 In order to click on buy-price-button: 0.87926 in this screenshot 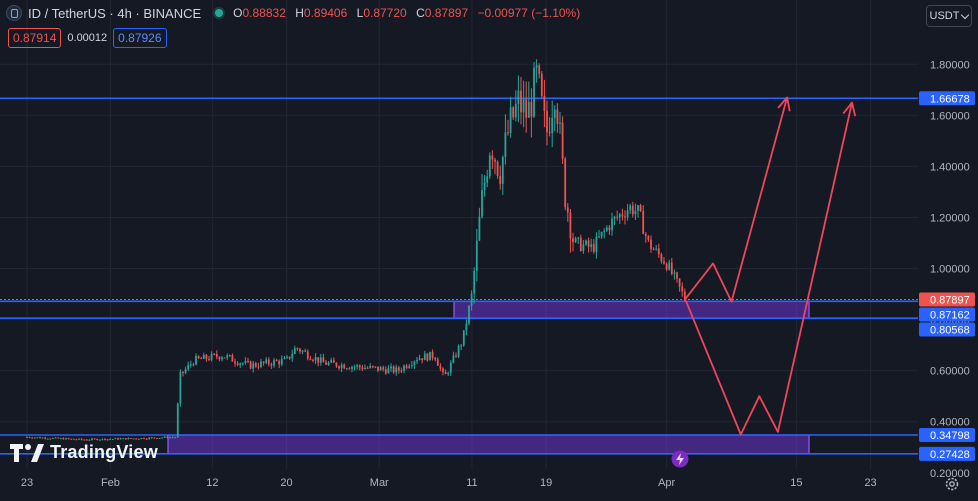, I will do `click(140, 38)`.